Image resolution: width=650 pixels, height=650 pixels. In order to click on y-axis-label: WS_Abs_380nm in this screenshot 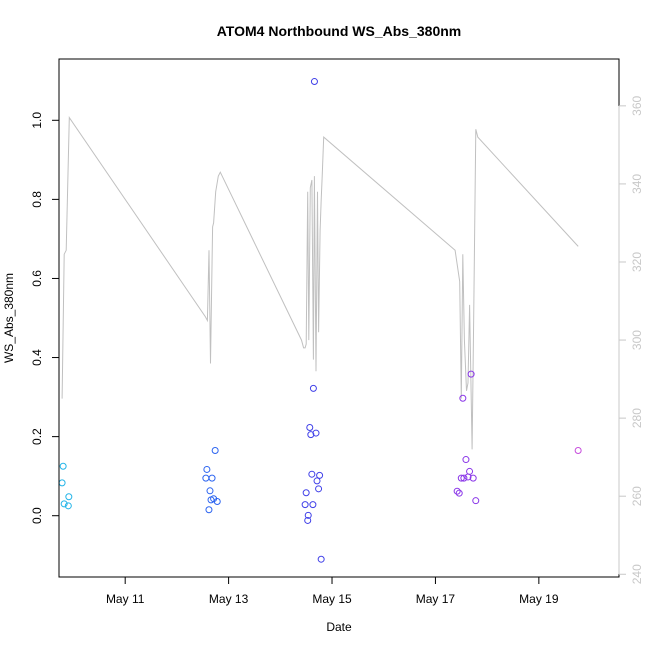, I will do `click(9, 318)`.